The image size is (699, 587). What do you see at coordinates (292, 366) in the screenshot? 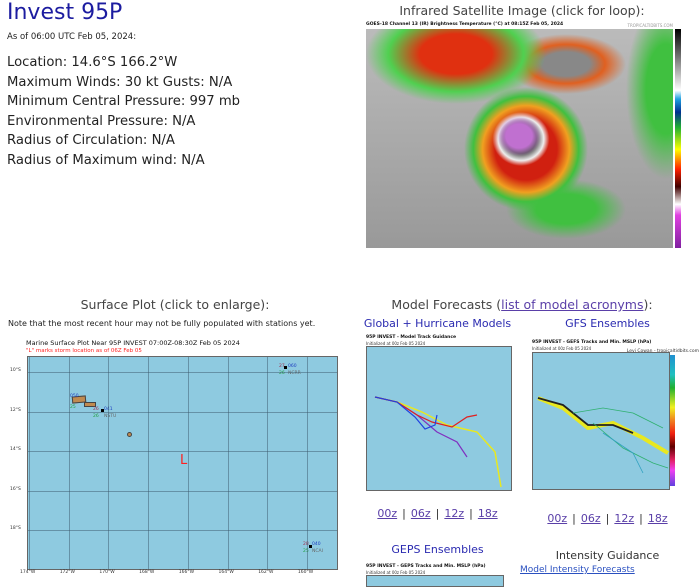
I see `station-pressure: 060` at bounding box center [292, 366].